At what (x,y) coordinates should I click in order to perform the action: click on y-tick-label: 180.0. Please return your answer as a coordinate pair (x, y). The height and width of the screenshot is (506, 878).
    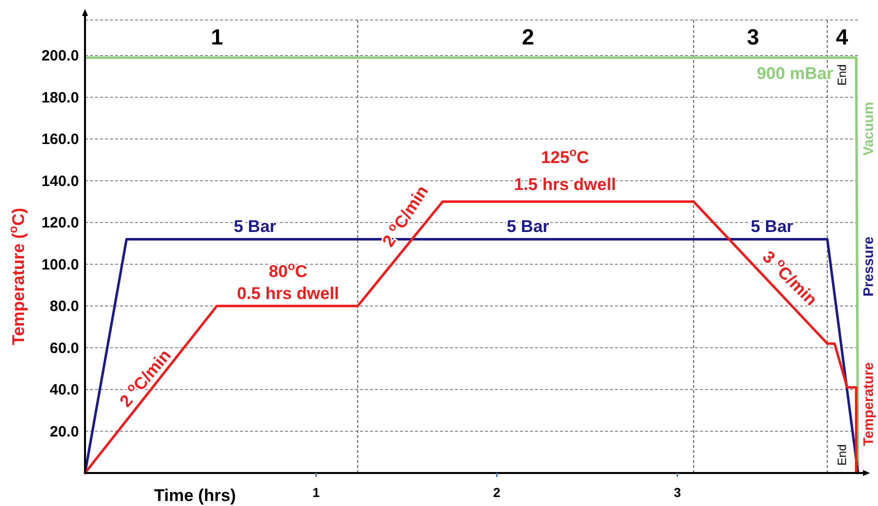
    Looking at the image, I should click on (60, 97).